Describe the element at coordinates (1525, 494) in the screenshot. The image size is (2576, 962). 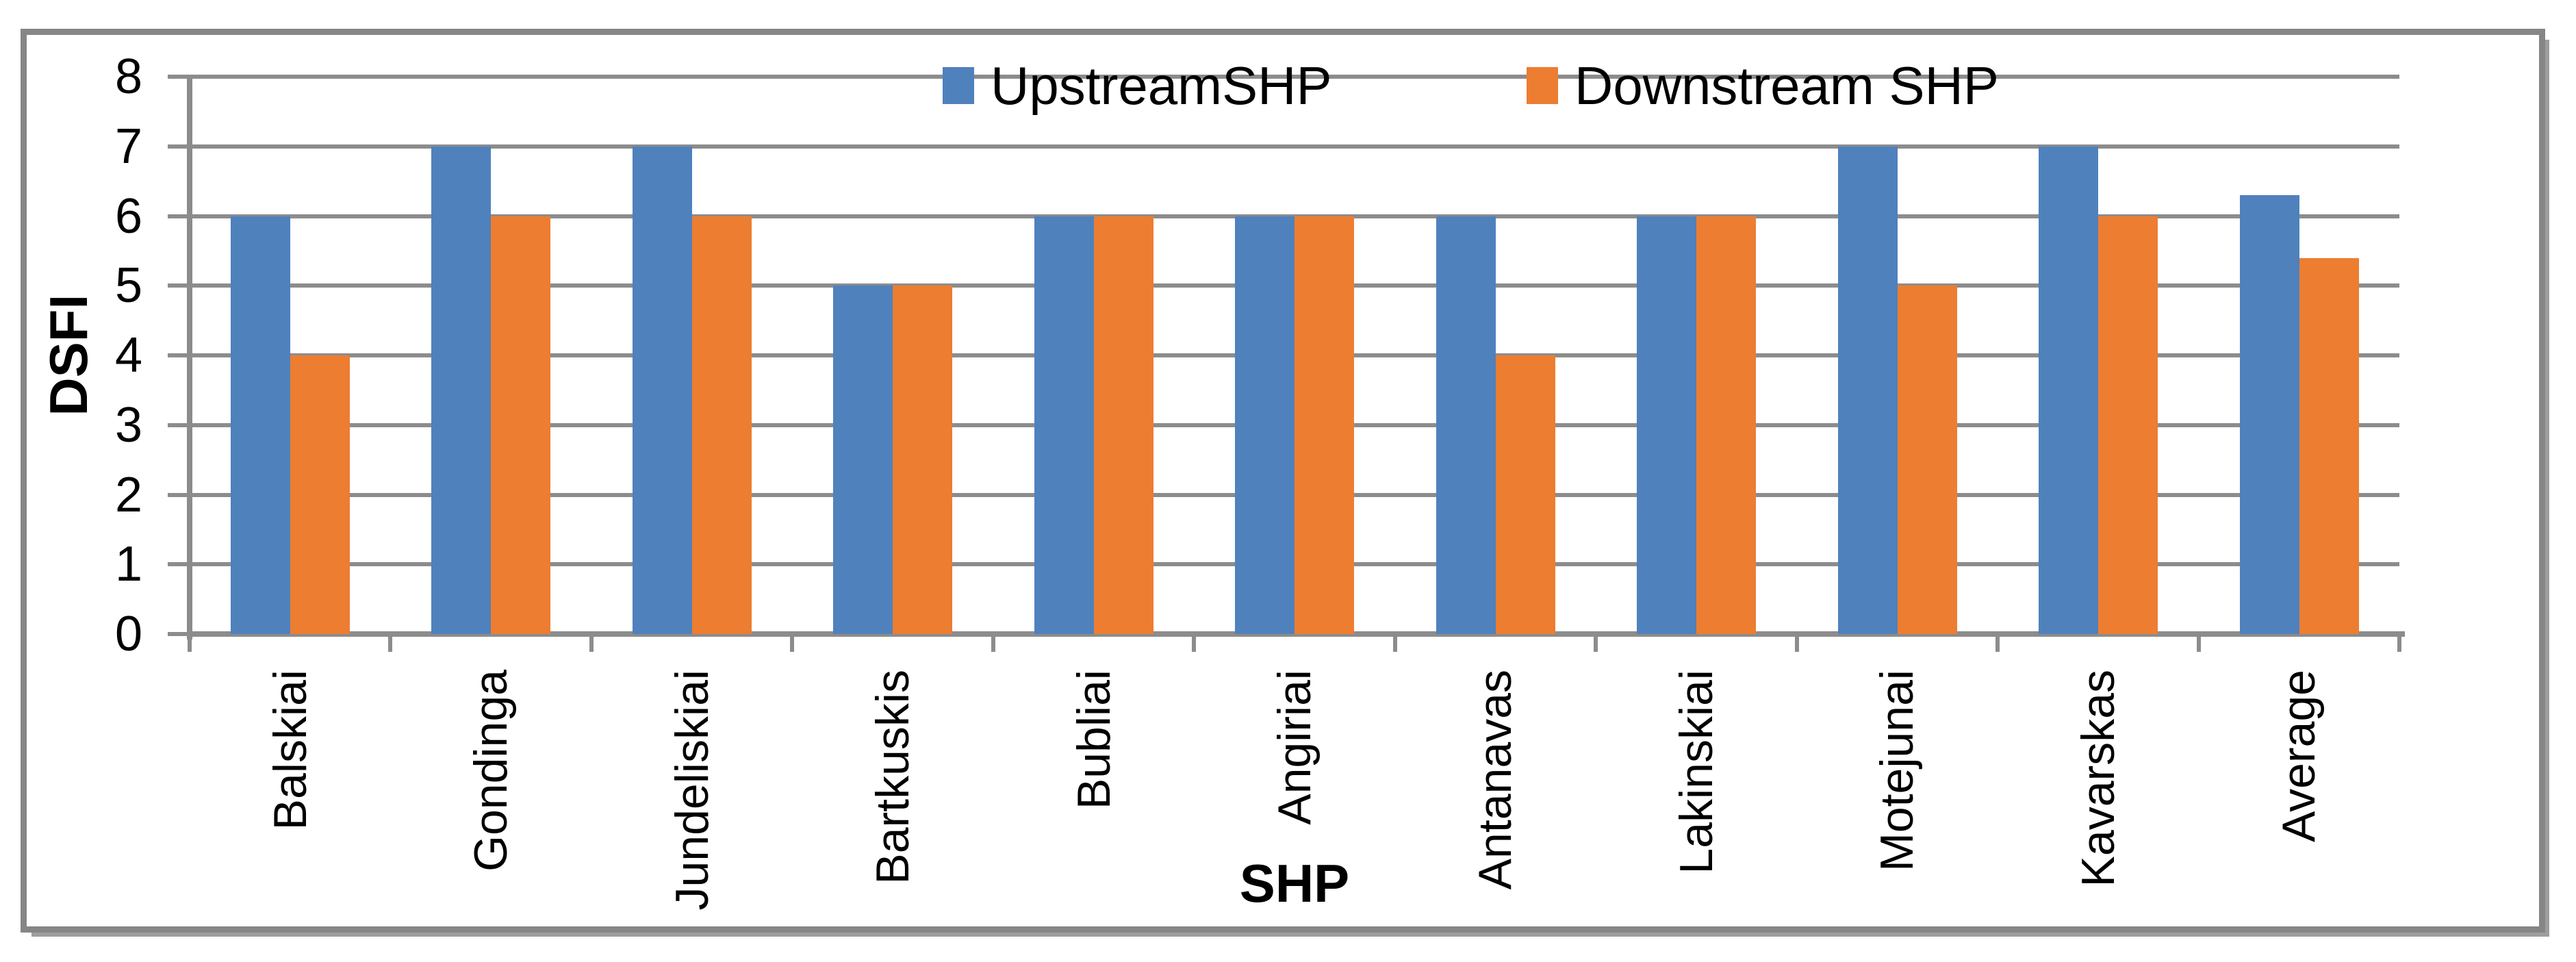
I see `bar-downstream-antanavas` at that location.